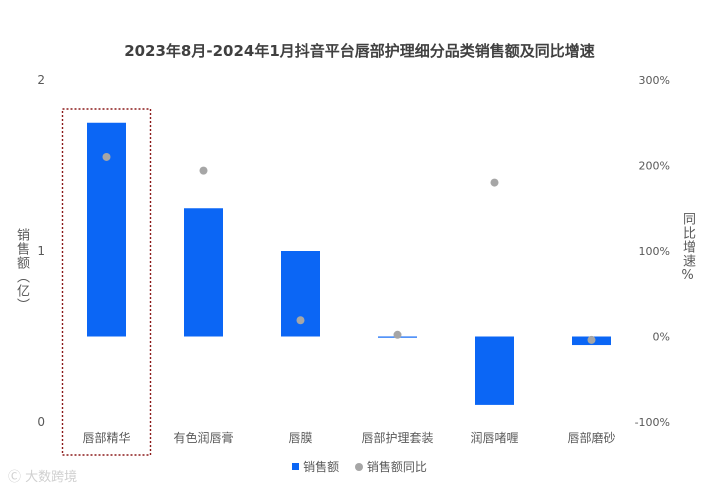  Describe the element at coordinates (106, 437) in the screenshot. I see `x-tick-label: 唇部精华` at that location.